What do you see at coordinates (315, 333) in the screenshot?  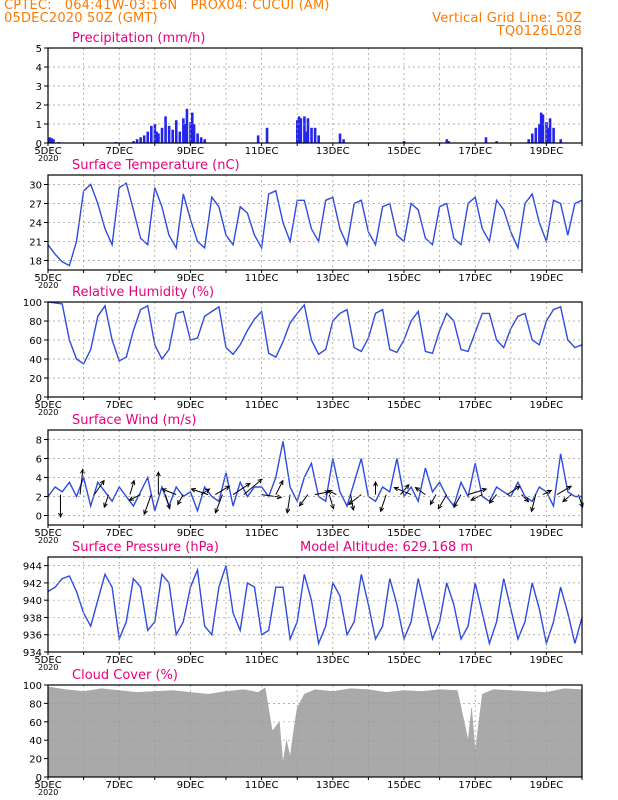 I see `humidity-line` at bounding box center [315, 333].